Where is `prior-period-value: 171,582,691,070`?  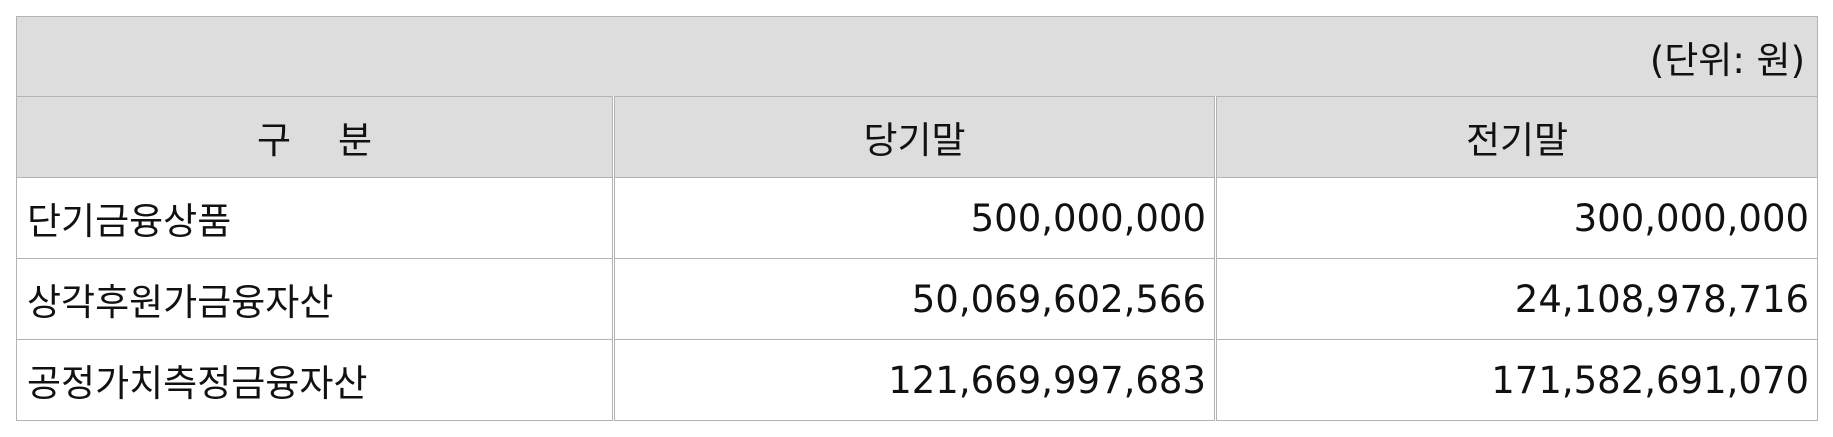
prior-period-value: 171,582,691,070 is located at coordinates (1516, 380).